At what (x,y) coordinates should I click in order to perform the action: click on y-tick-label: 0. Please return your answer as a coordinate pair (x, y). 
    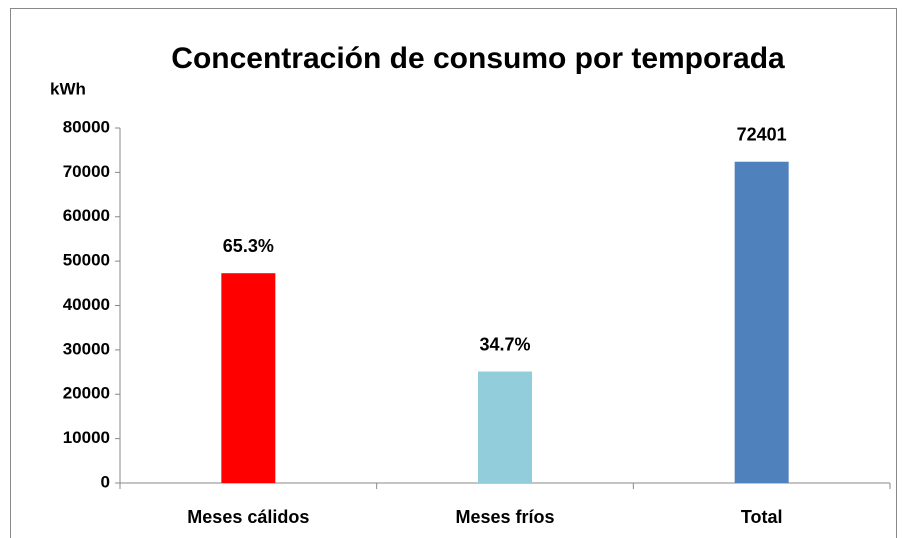
    Looking at the image, I should click on (105, 481).